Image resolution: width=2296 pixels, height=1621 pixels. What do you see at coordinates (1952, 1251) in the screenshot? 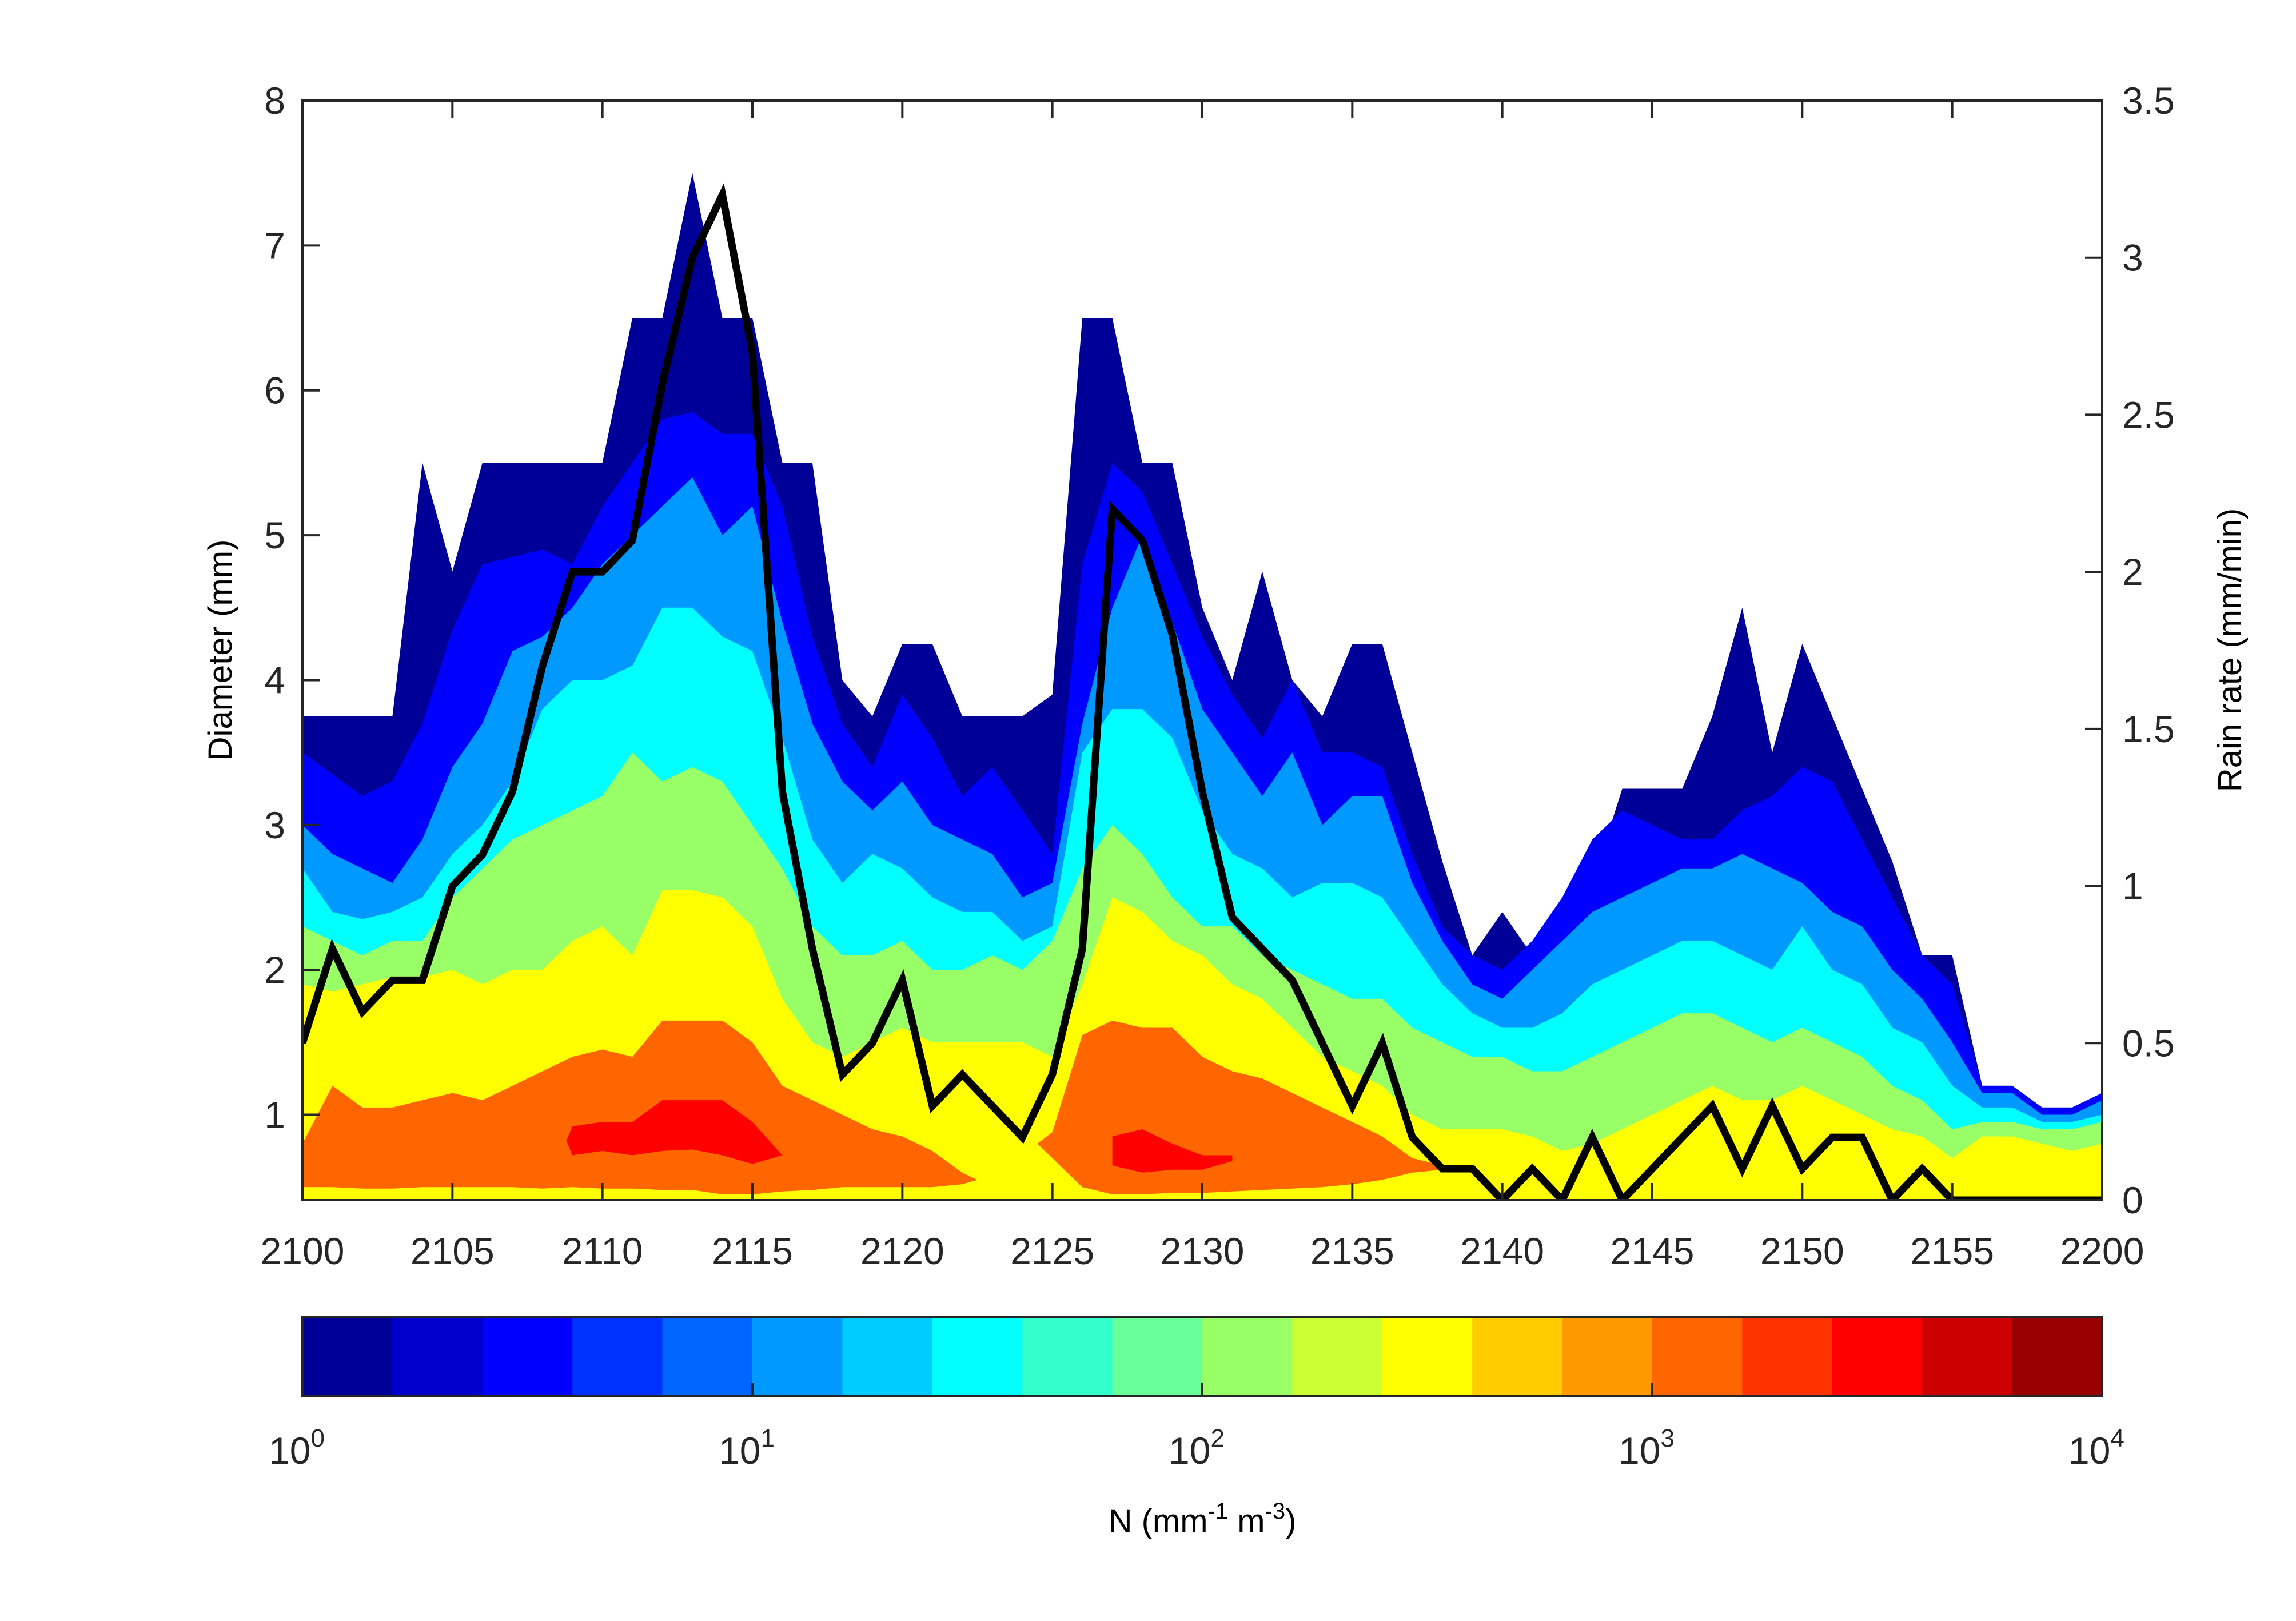
I see `x-tick-label: 2155` at bounding box center [1952, 1251].